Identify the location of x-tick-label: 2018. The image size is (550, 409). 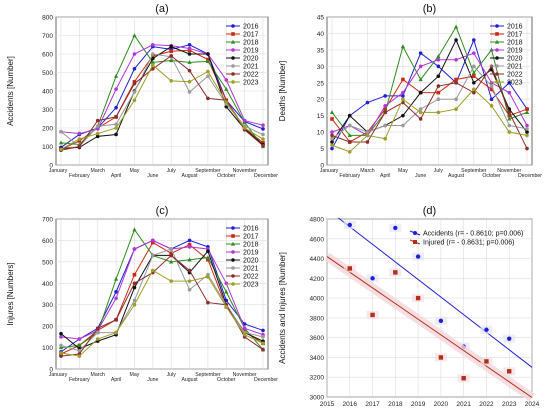
(395, 404).